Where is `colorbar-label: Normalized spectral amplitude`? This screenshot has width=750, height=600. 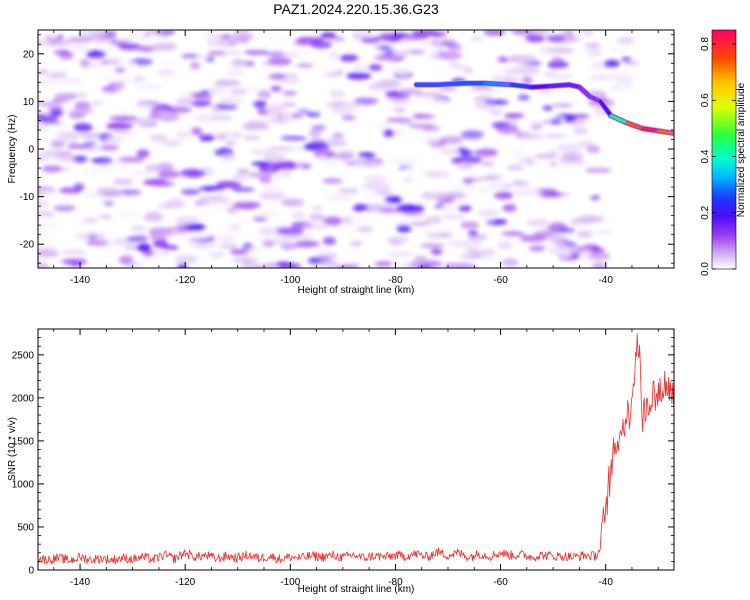 colorbar-label: Normalized spectral amplitude is located at coordinates (741, 149).